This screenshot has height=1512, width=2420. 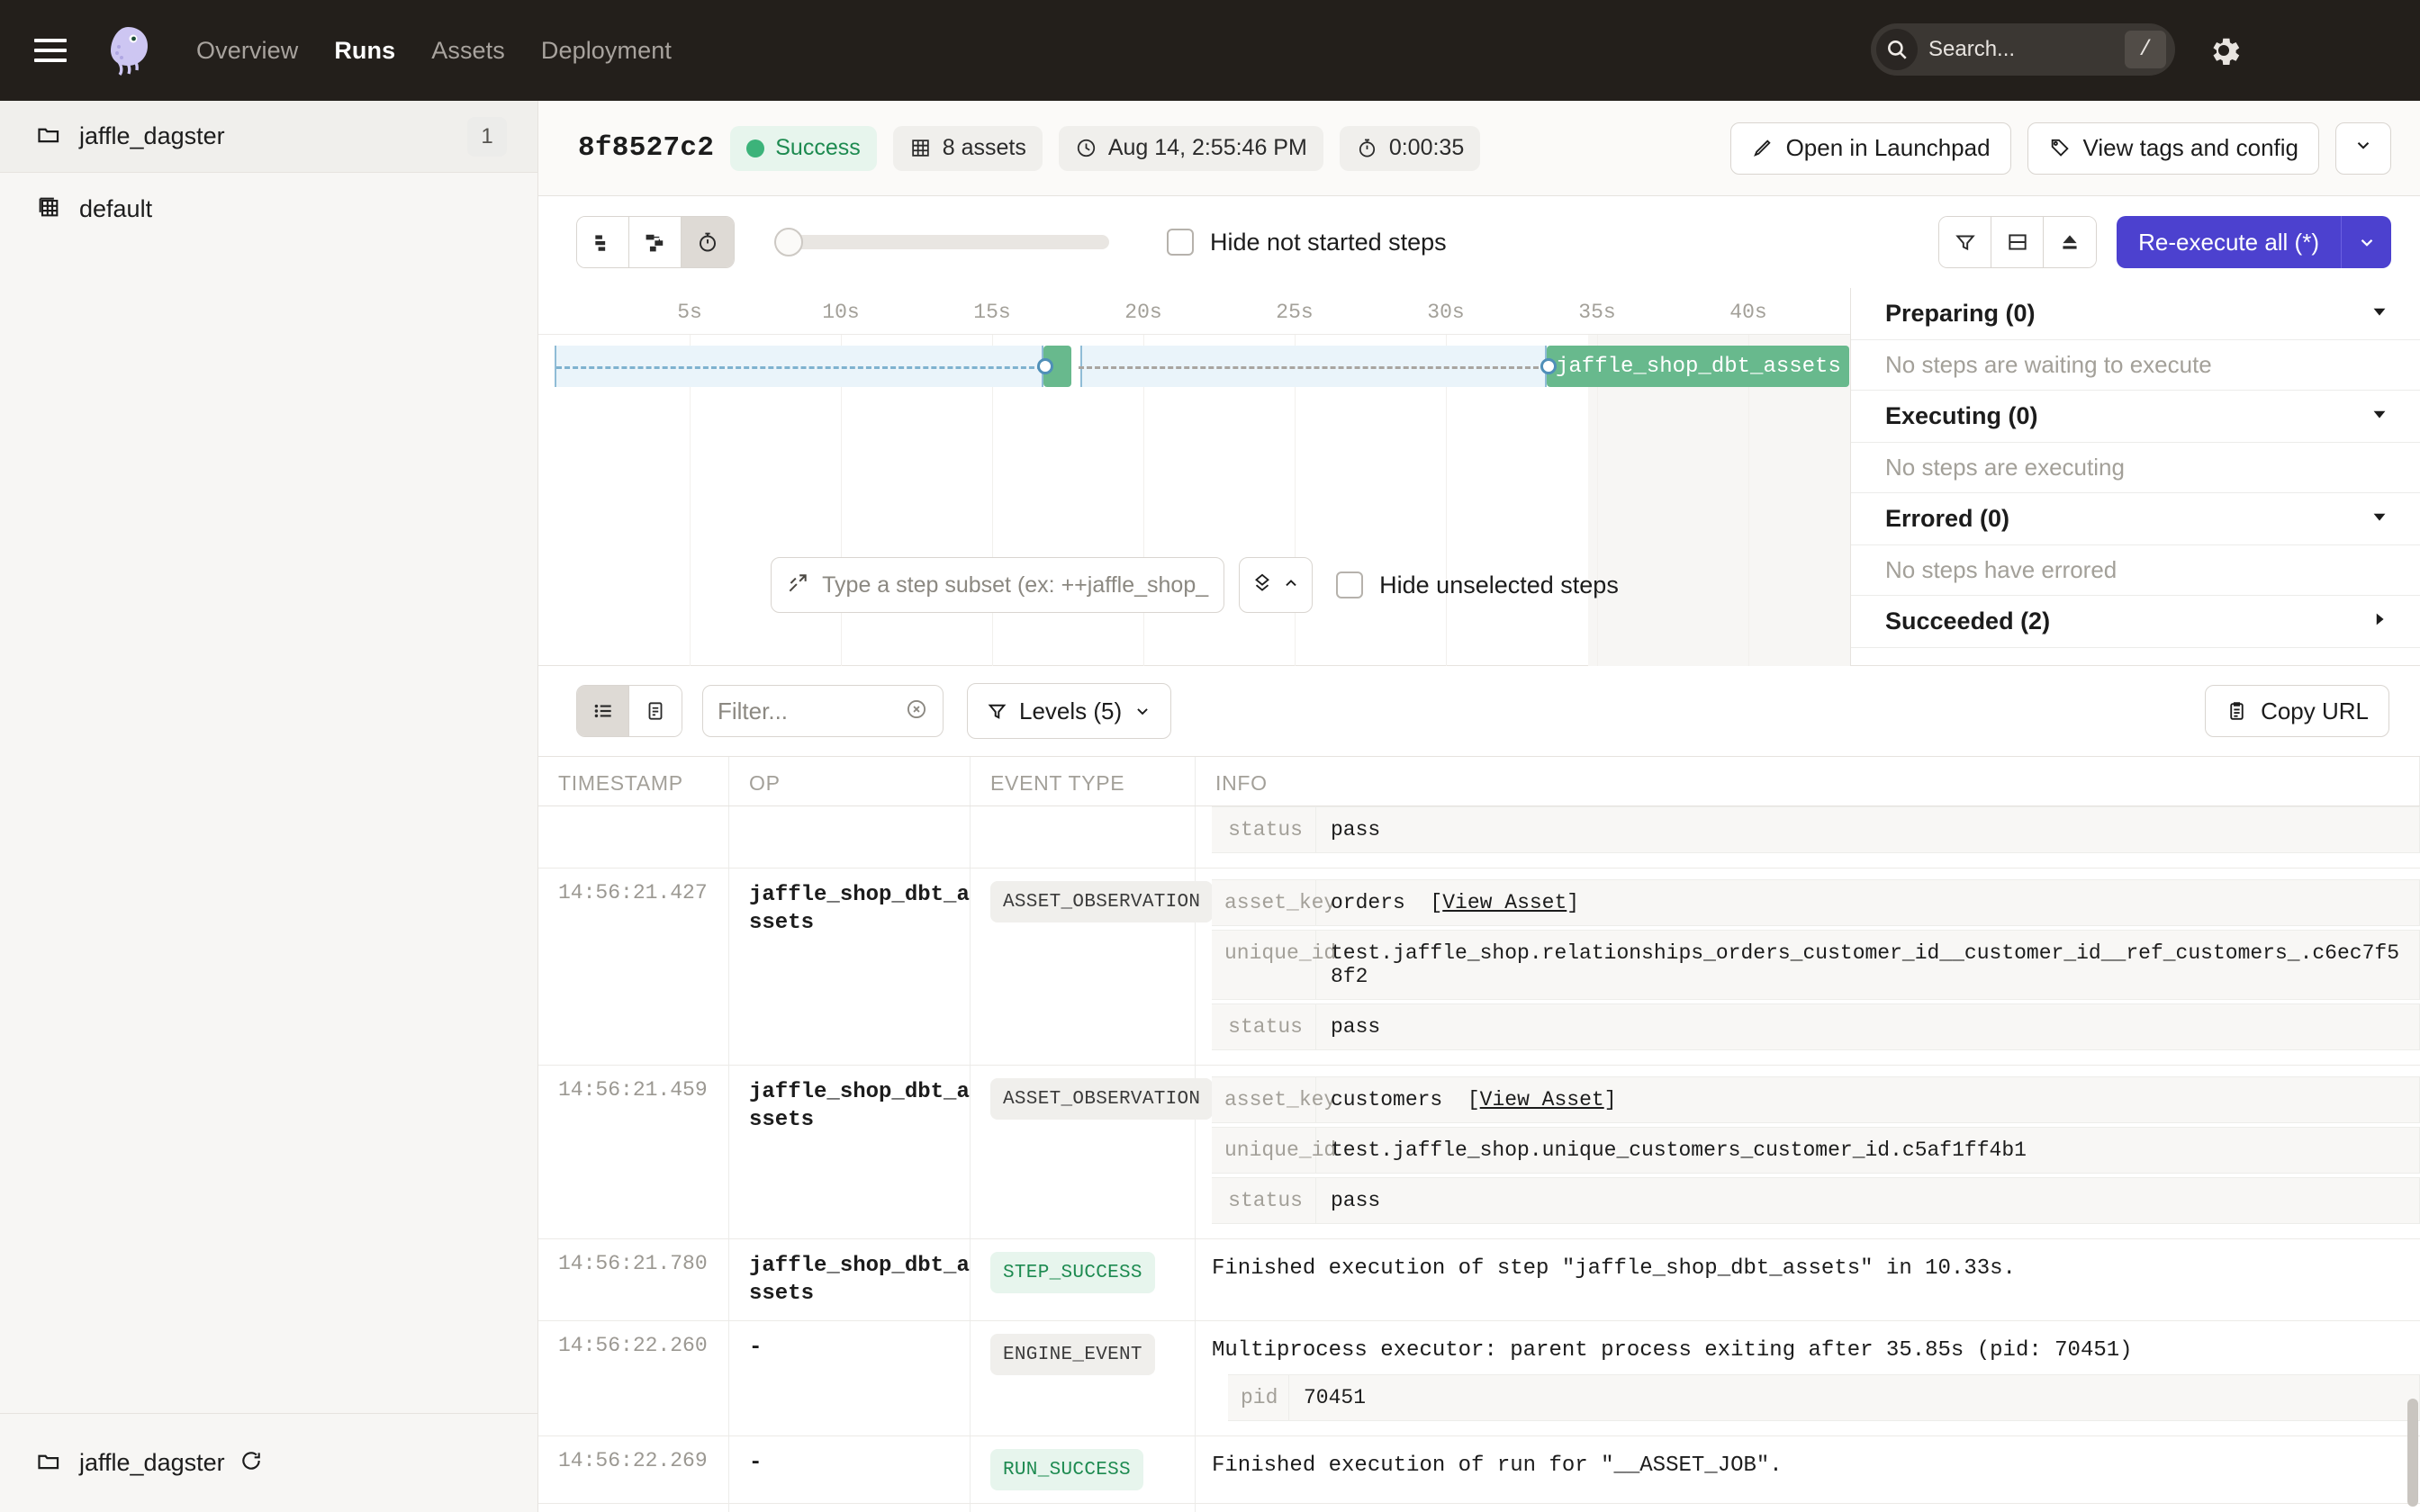 I want to click on gantt-view-hierarchy, so click(x=655, y=242).